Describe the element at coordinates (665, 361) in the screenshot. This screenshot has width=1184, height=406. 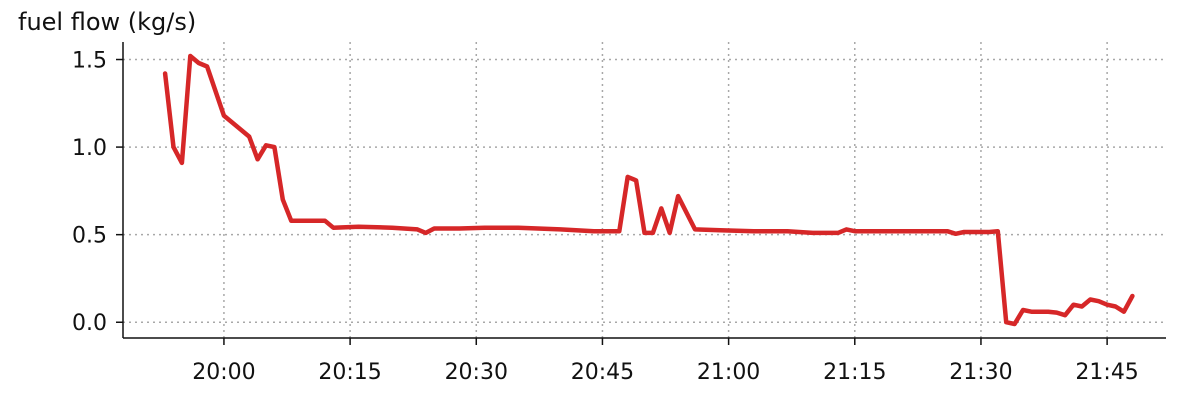
I see `x-axis-ticks: 20:00 20:15 20:30 20:45 21:00 21:15 21:30 21:45` at that location.